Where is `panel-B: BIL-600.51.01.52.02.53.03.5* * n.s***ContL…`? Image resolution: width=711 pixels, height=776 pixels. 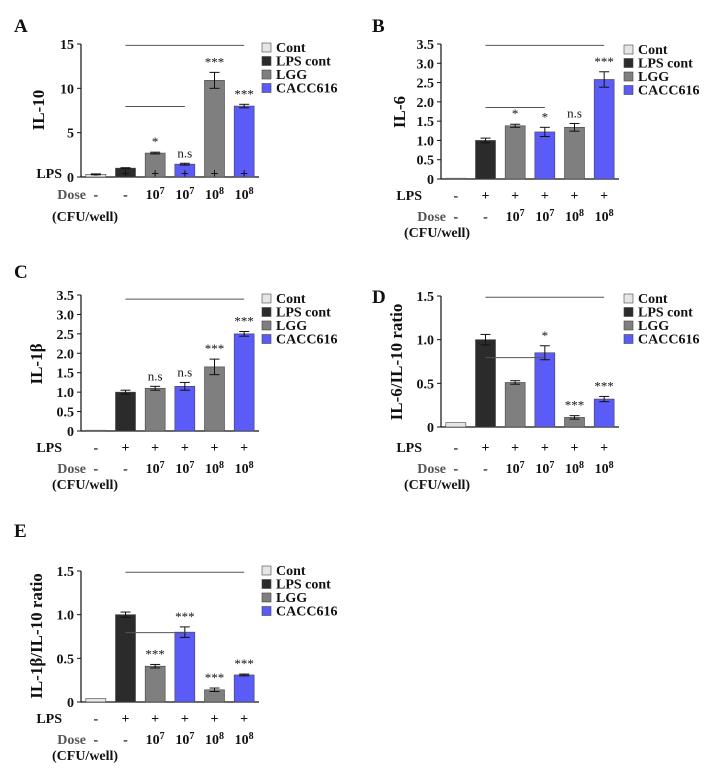
panel-B: BIL-600.51.01.52.02.53.03.5* * n.s***ContL… is located at coordinates (535, 128).